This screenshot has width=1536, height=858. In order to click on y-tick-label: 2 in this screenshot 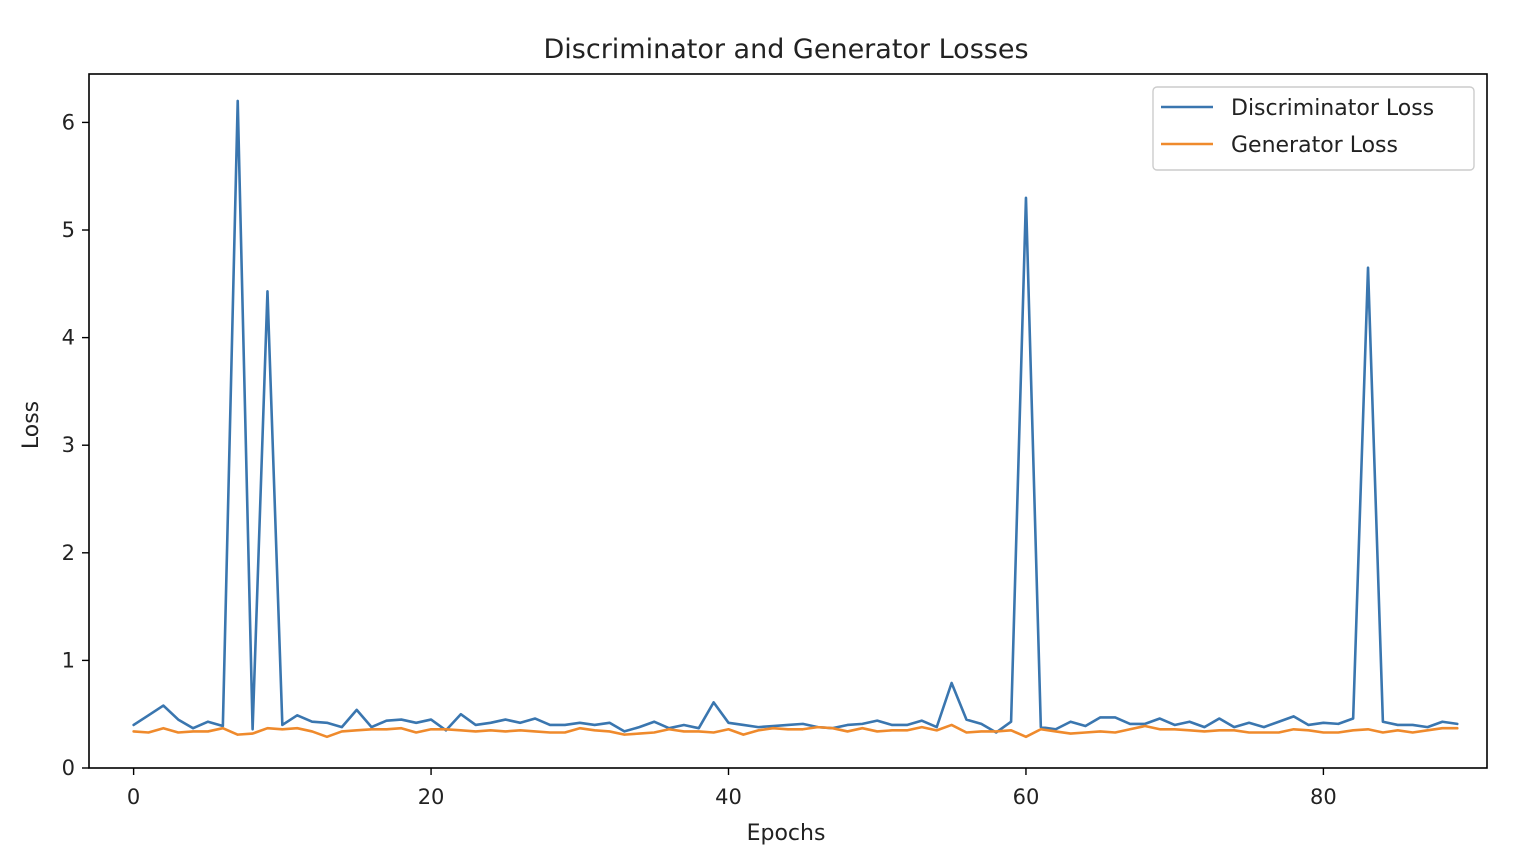, I will do `click(68, 553)`.